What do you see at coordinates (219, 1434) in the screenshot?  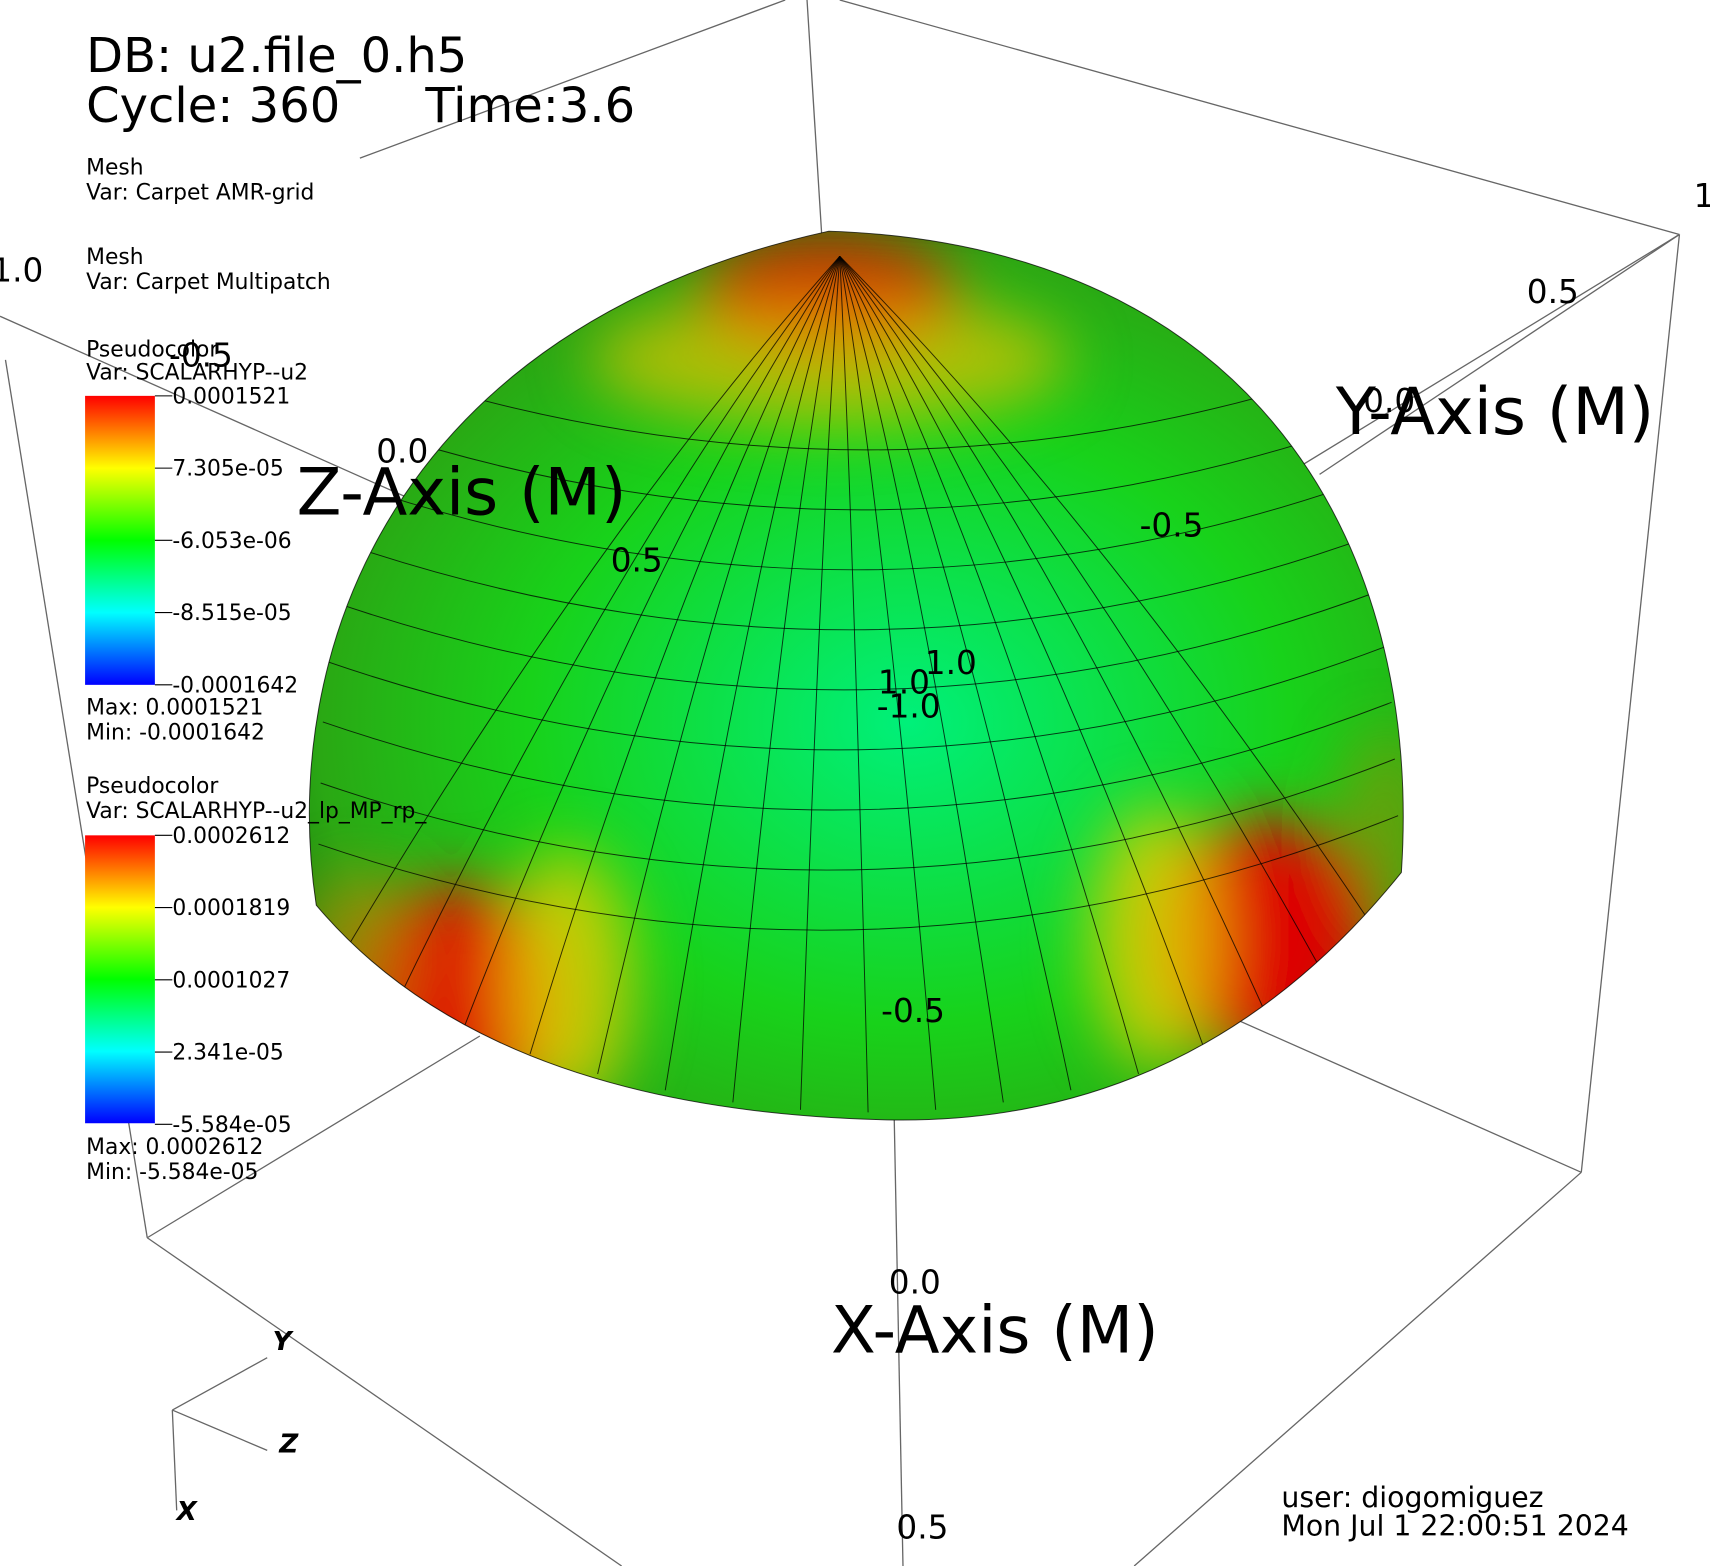 I see `triad` at bounding box center [219, 1434].